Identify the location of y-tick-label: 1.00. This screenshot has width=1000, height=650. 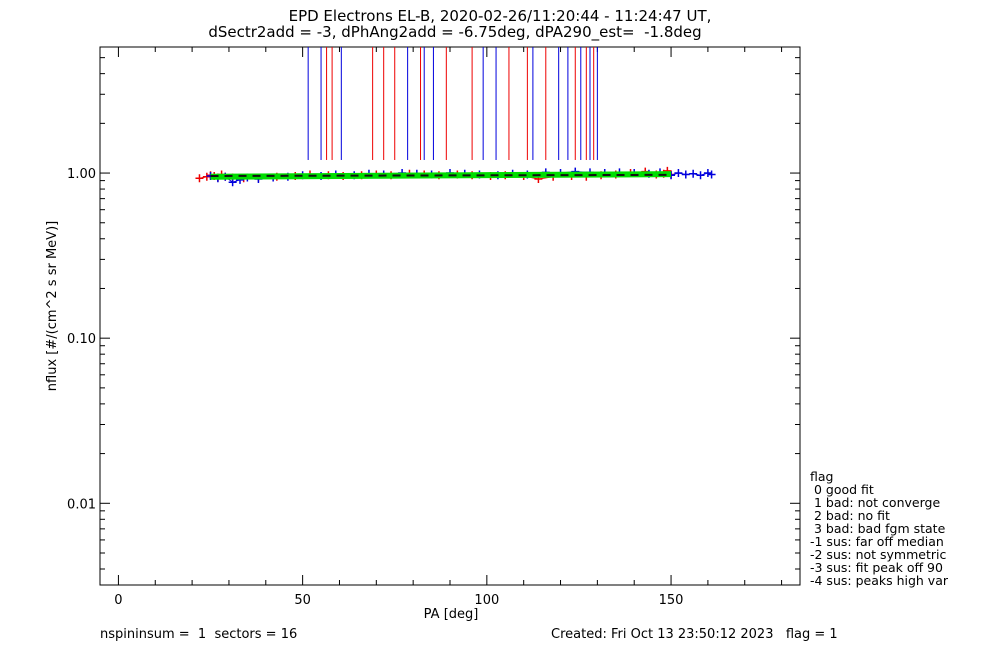
(81, 174).